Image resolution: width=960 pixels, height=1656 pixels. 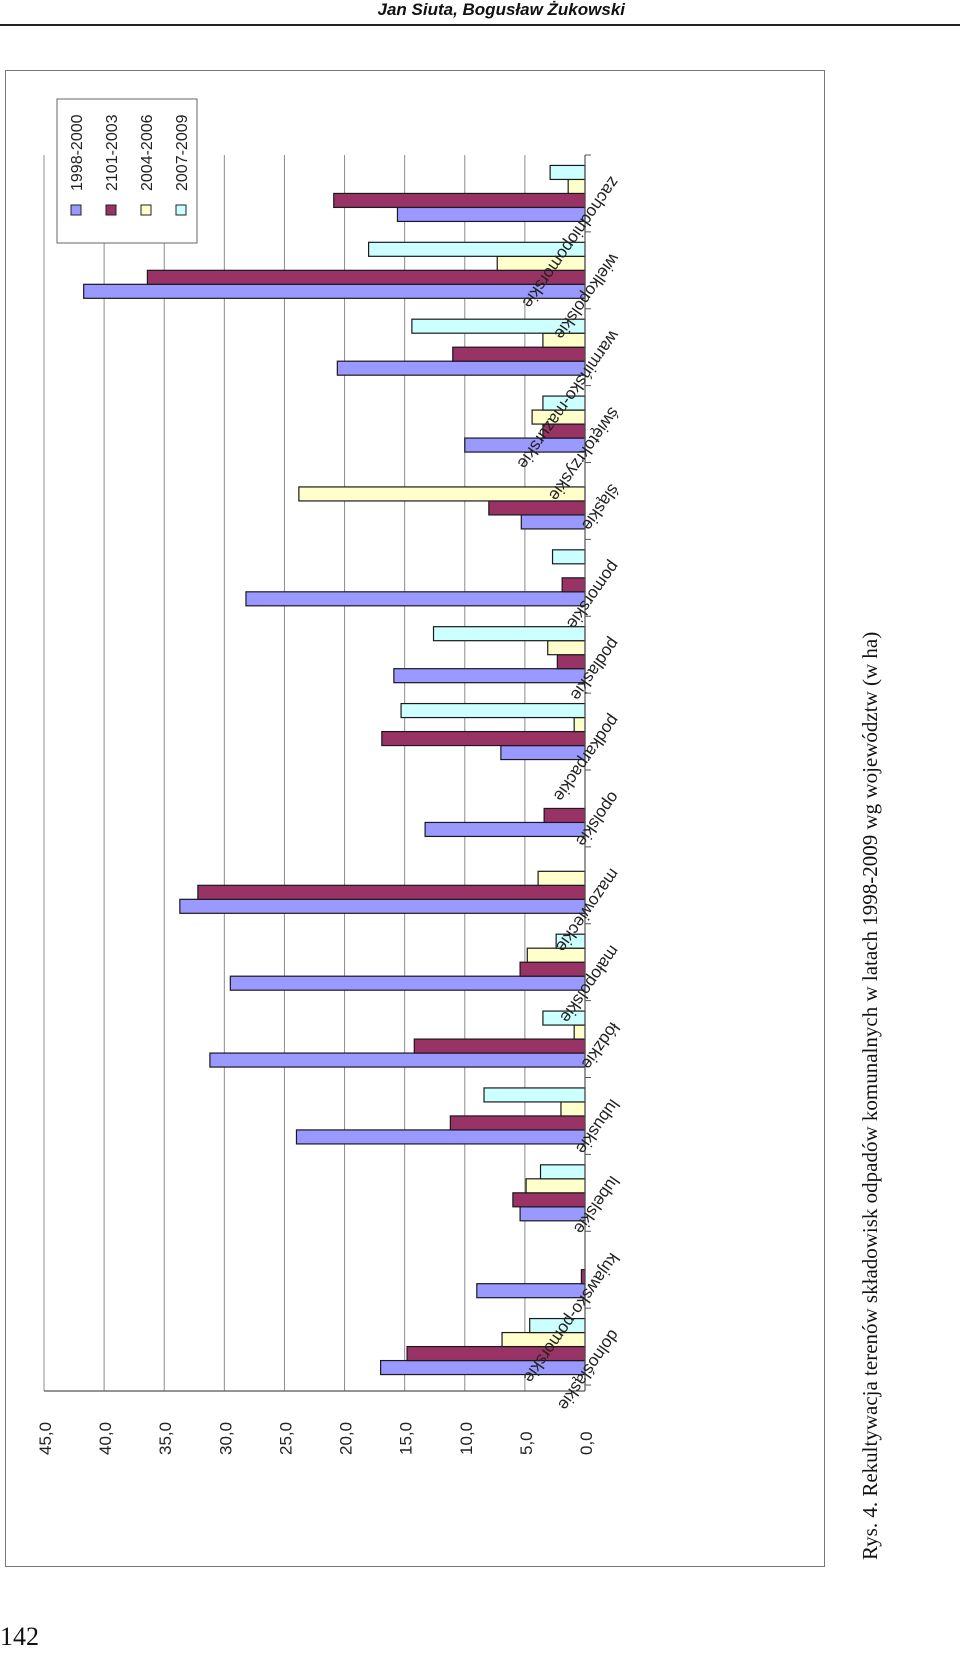 I want to click on bar-2004-2006-śląskie, so click(x=442, y=494).